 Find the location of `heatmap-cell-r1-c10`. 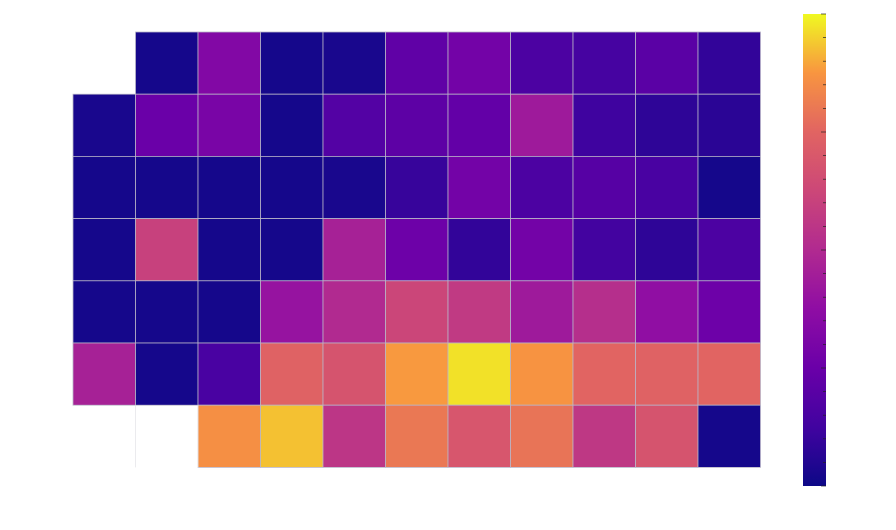

heatmap-cell-r1-c10 is located at coordinates (729, 125).